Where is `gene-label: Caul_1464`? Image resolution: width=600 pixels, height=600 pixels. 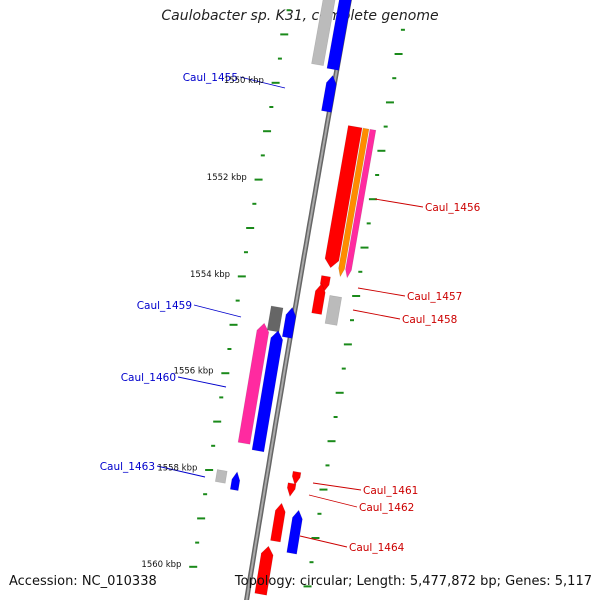 gene-label: Caul_1464 is located at coordinates (377, 548).